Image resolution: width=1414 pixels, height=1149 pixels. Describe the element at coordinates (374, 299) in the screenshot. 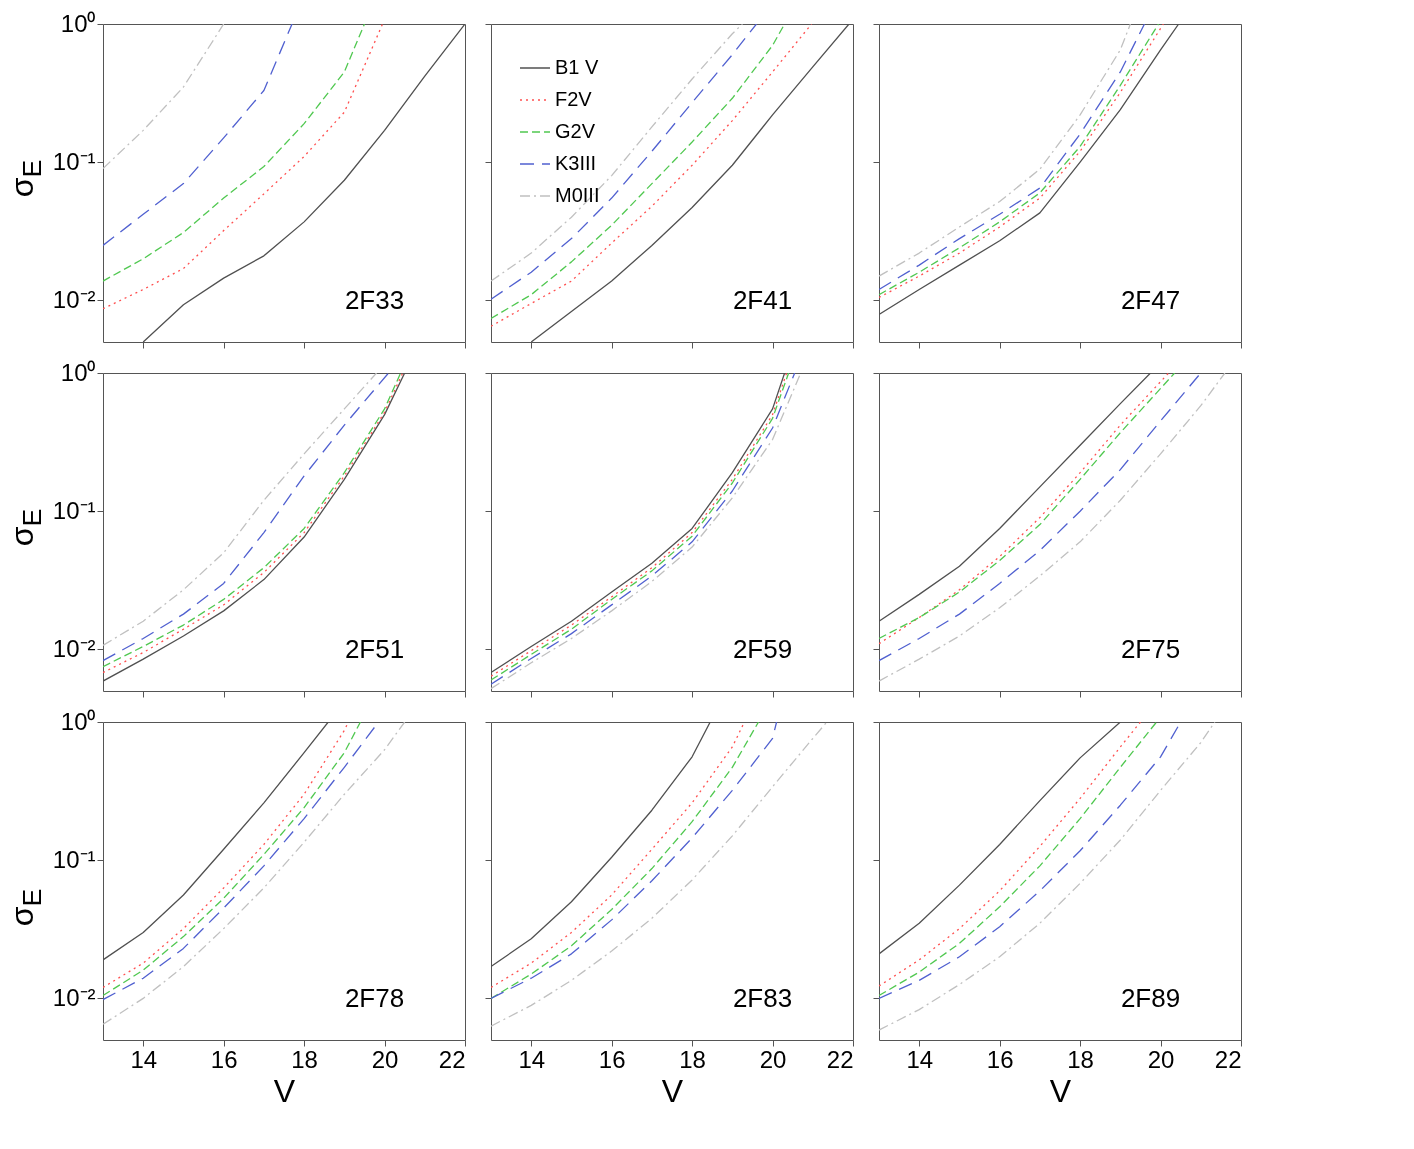

I see `annotation: 2F33` at that location.